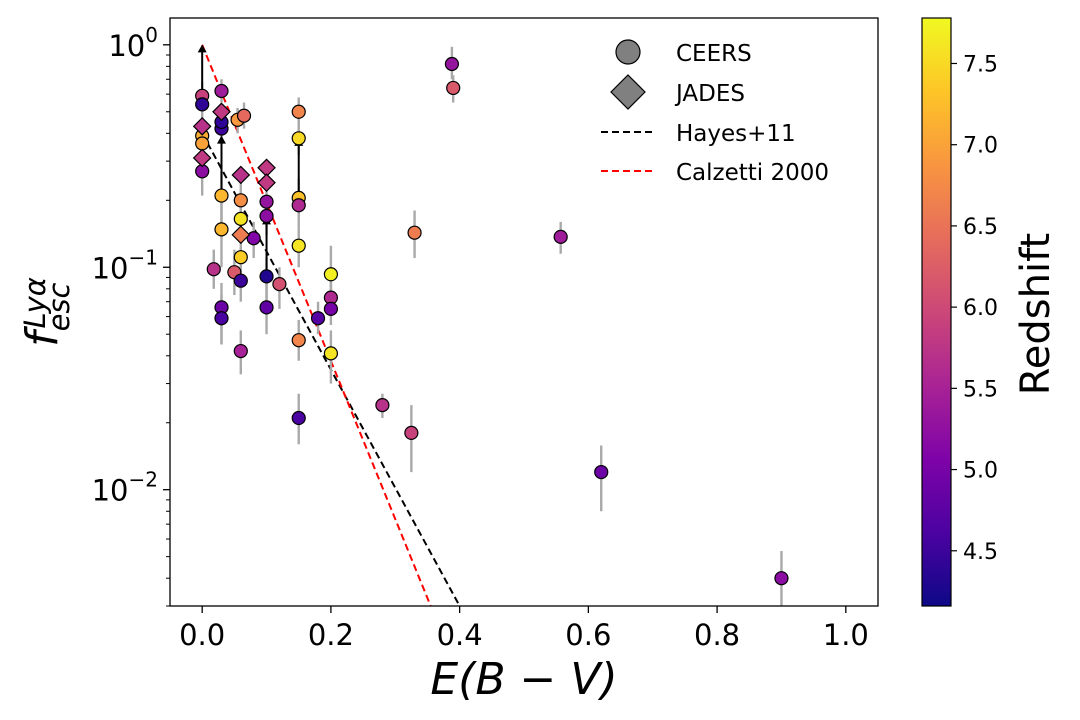  What do you see at coordinates (133, 43) in the screenshot?
I see `y-tick-label: 10⁰` at bounding box center [133, 43].